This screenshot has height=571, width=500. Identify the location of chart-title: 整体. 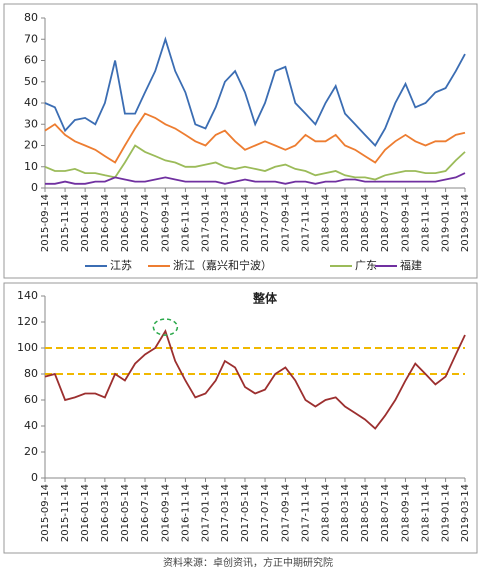
(265, 298).